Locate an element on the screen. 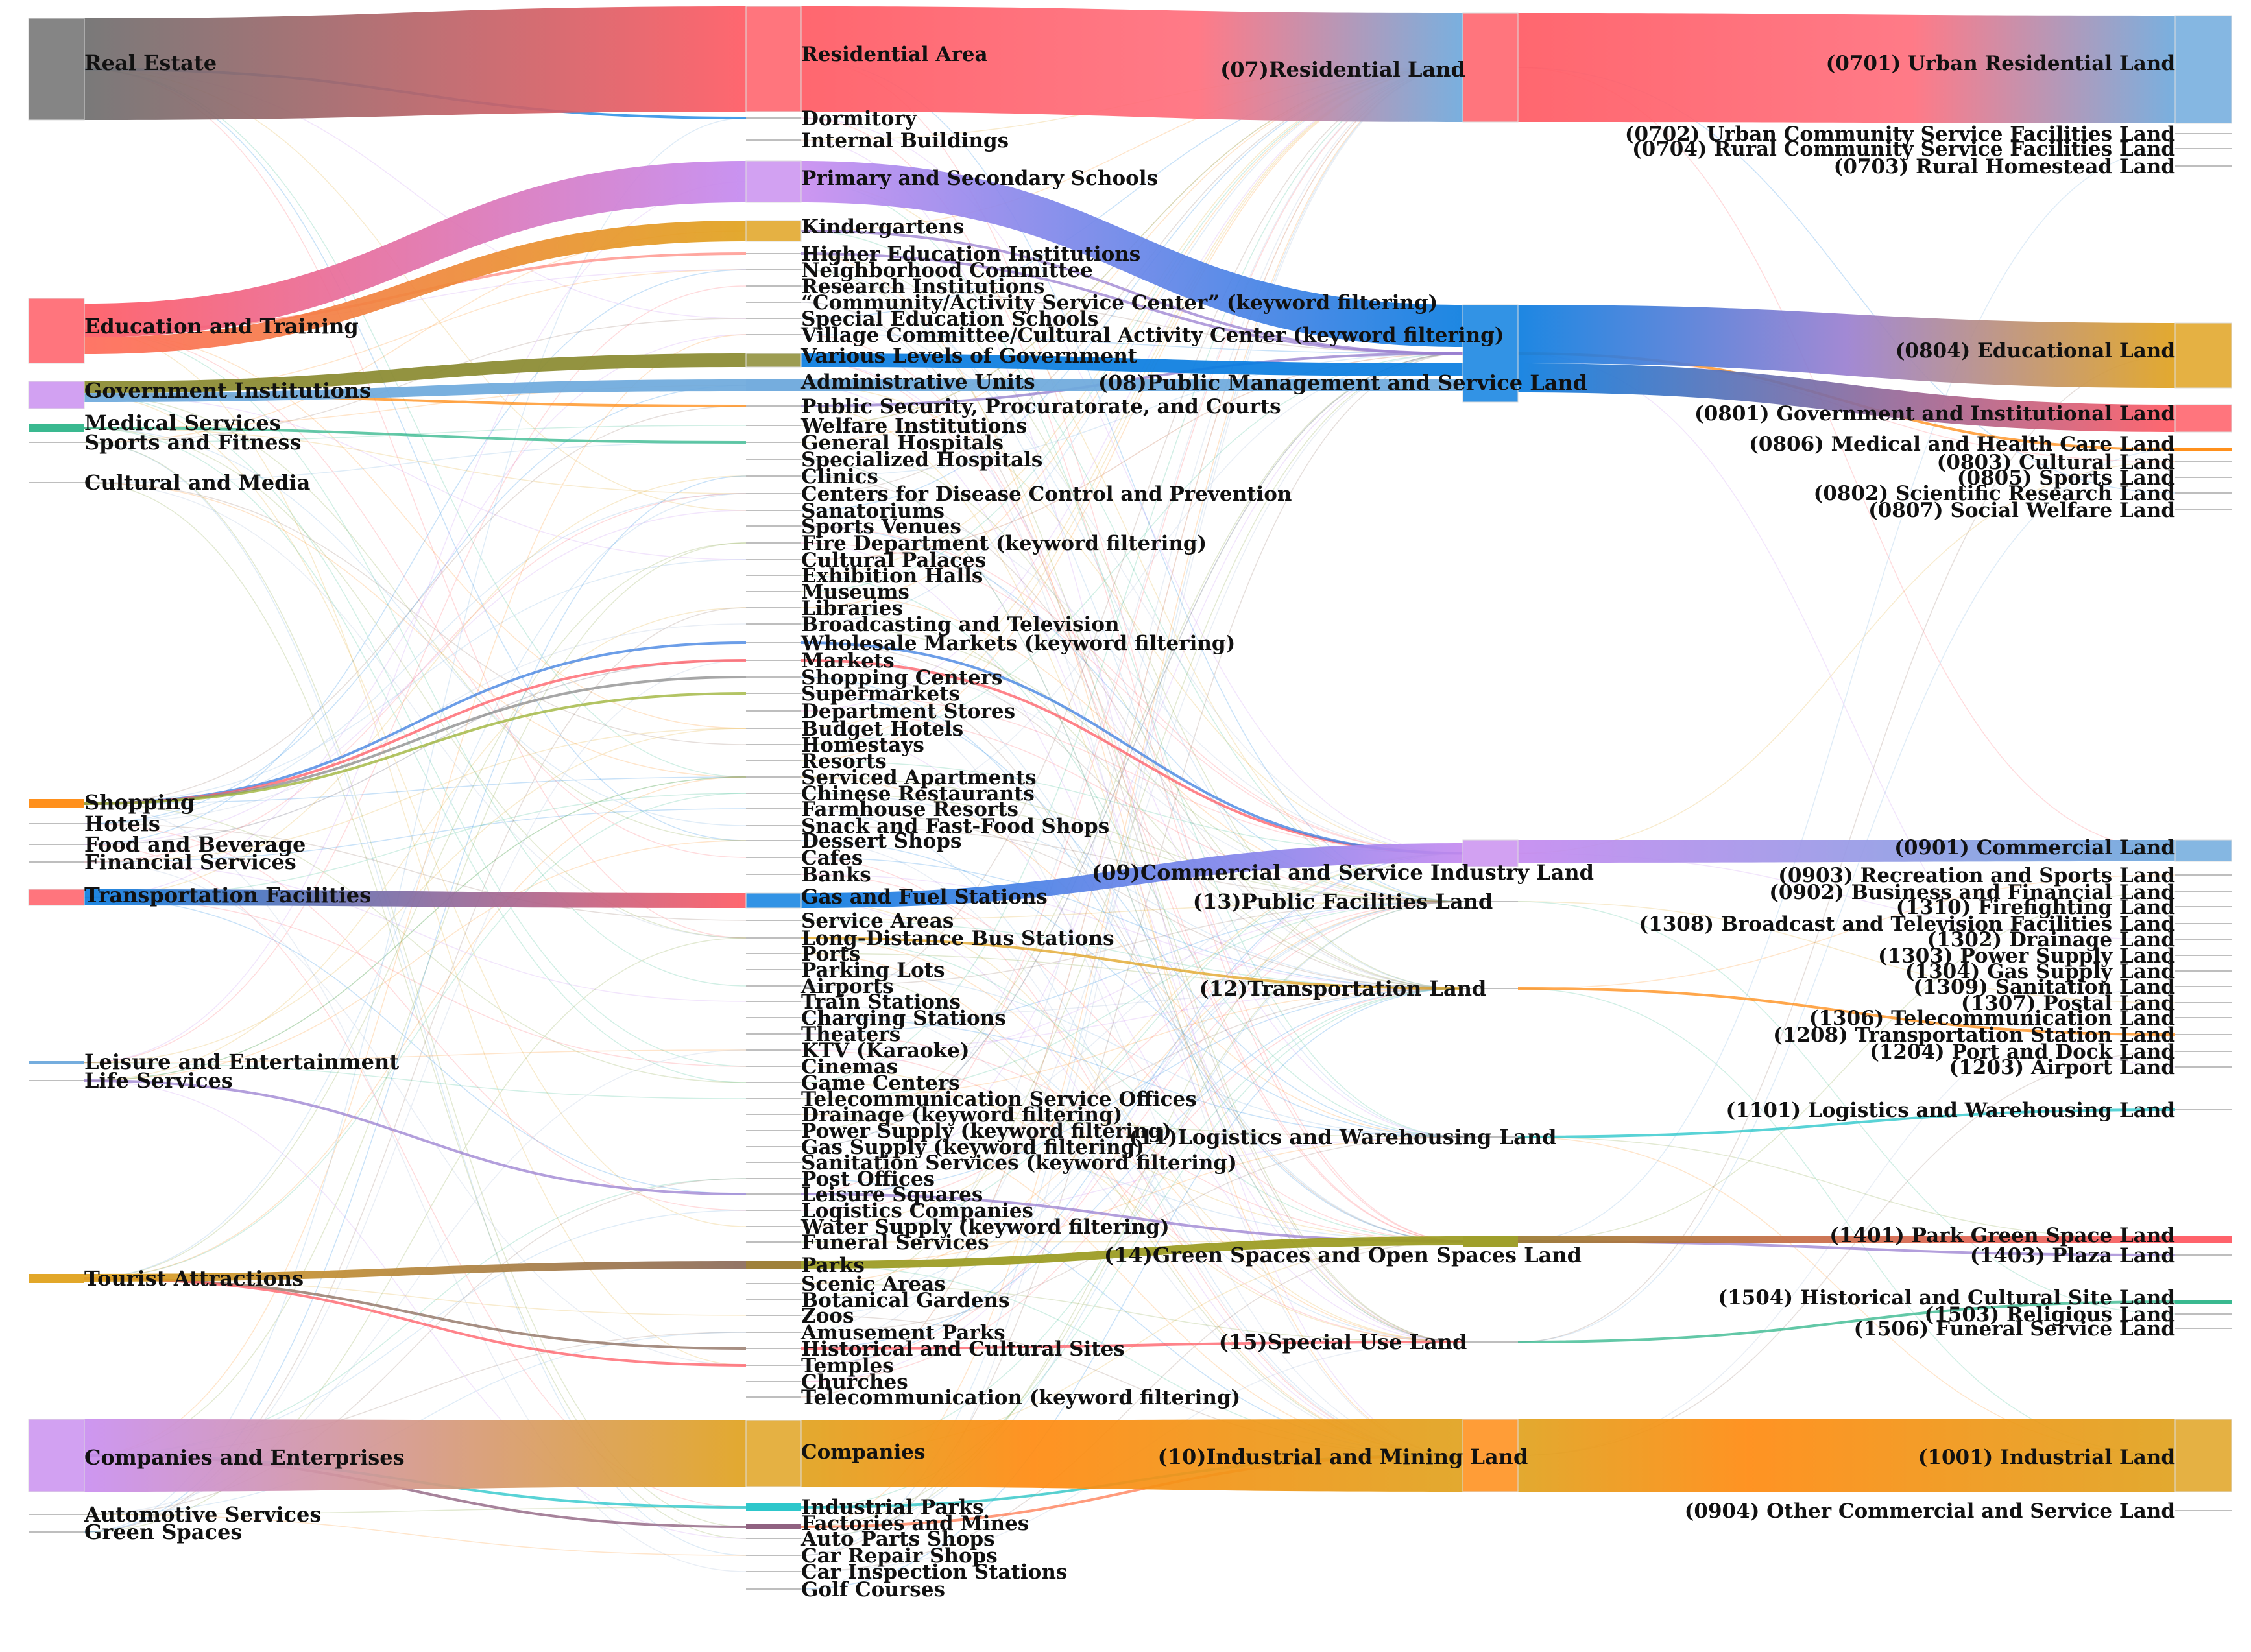 The image size is (2251, 1652). node-label-0703-rural-homestead-land: (0703) Rural Homestead Land is located at coordinates (2004, 166).